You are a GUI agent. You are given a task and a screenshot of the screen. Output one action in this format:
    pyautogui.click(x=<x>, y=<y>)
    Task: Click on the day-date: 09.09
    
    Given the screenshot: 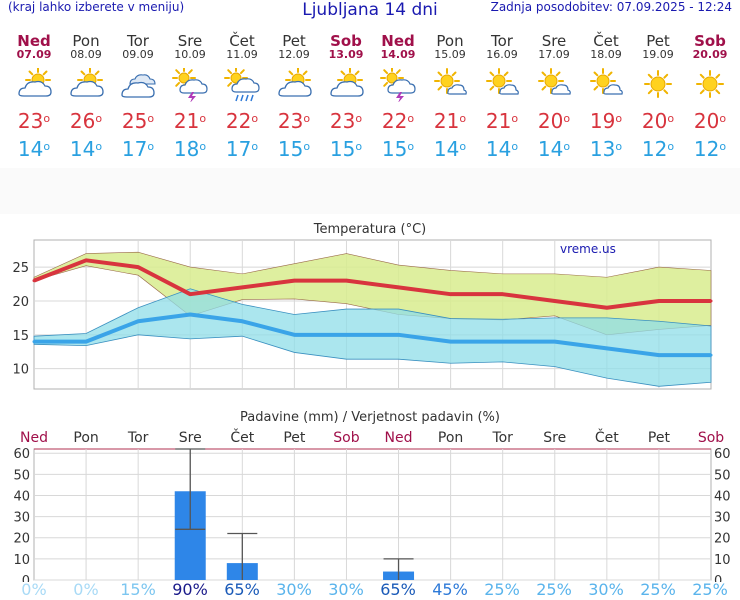 What is the action you would take?
    pyautogui.click(x=138, y=54)
    